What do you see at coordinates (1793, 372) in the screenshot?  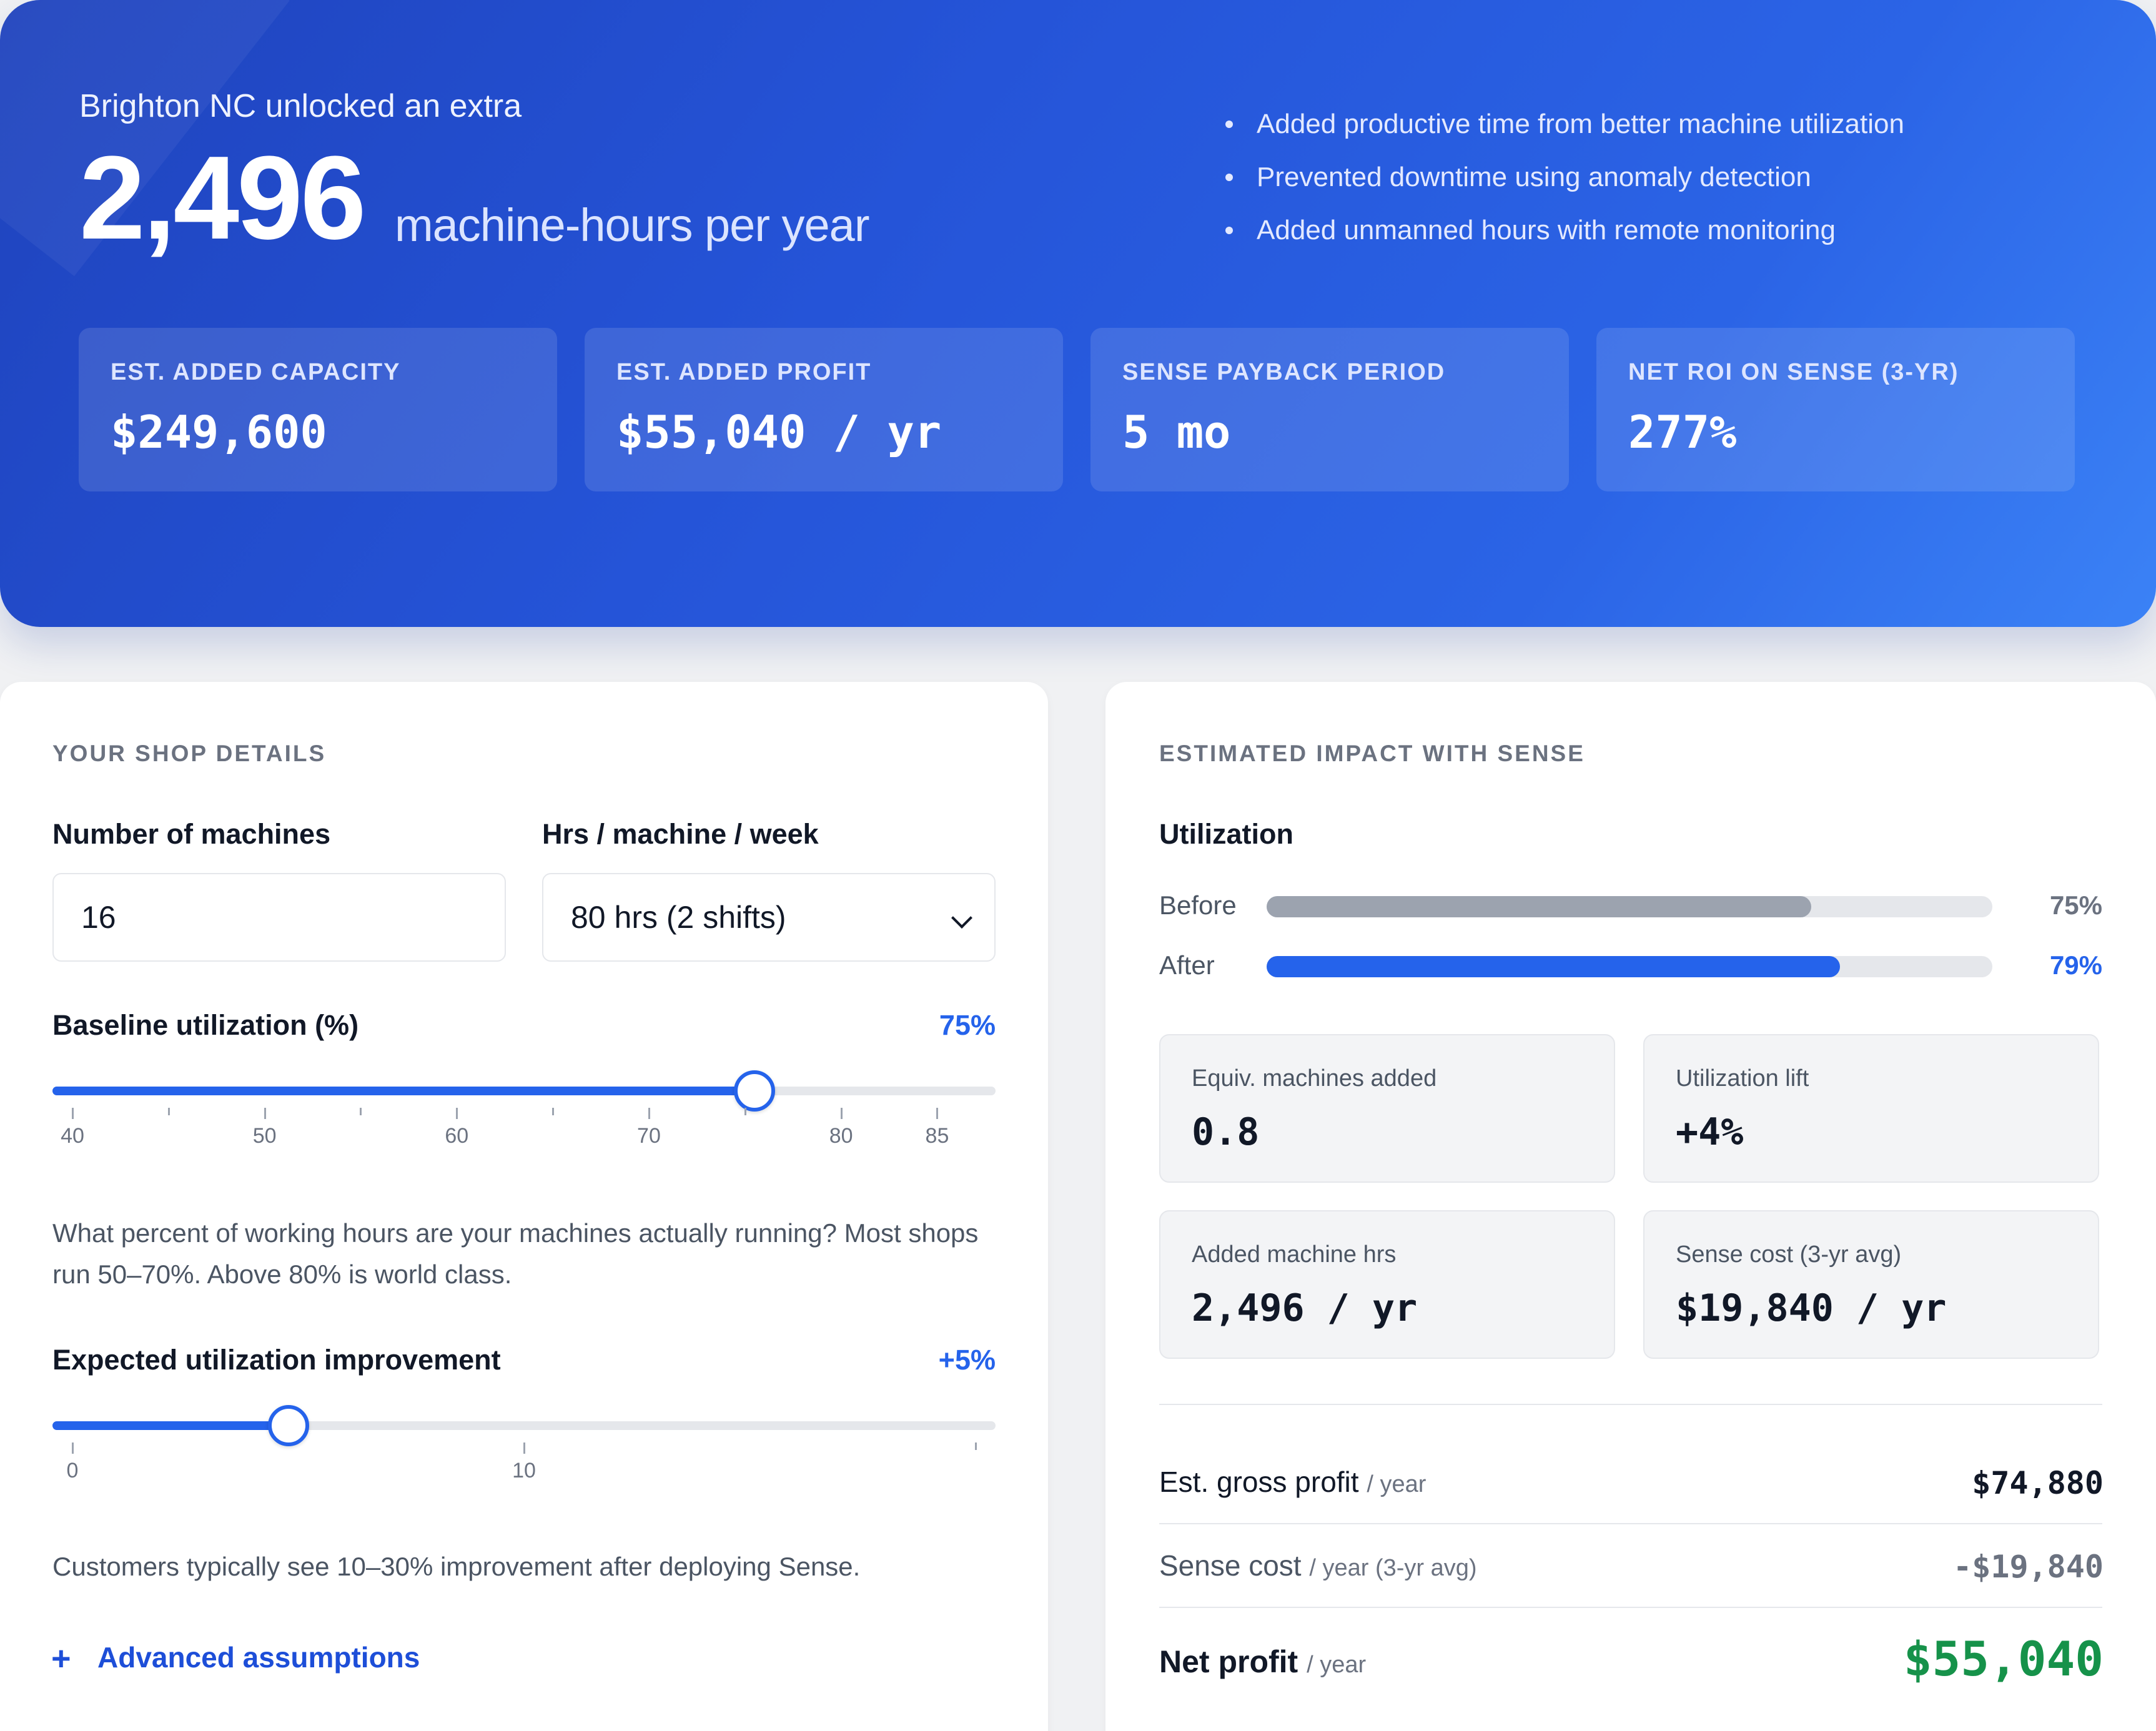 I see `stat-label: NET ROI ON SENSE (3-YR)` at bounding box center [1793, 372].